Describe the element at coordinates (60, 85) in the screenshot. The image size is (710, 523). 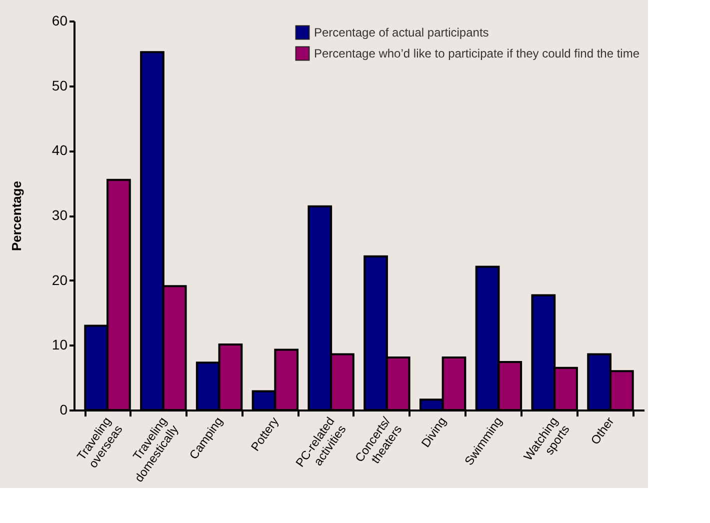
I see `y-tick-label: 50` at that location.